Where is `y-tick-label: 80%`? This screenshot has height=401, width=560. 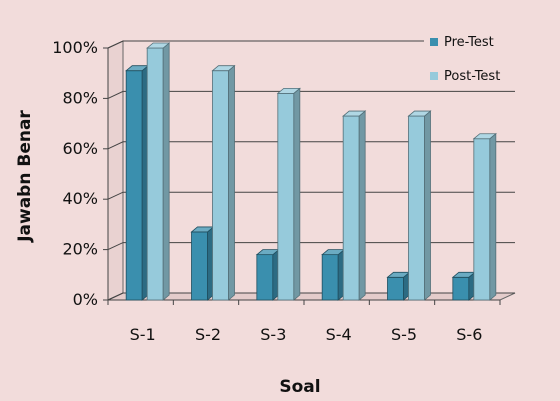
y-tick-label: 80% is located at coordinates (80, 97).